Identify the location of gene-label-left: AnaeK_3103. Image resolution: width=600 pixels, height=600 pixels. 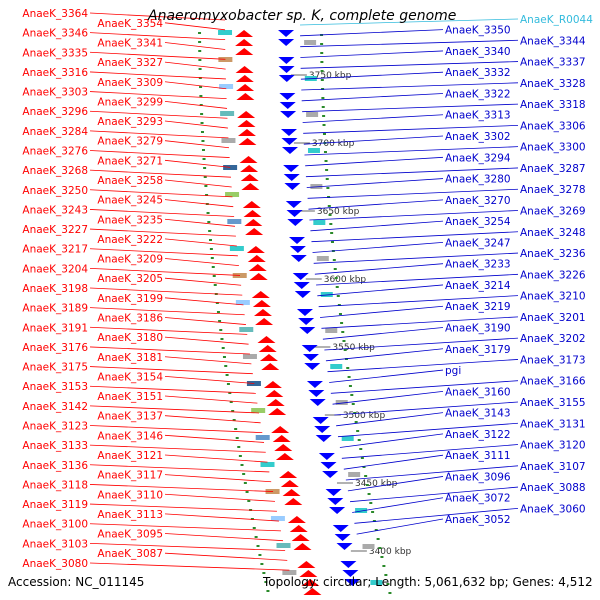
(55, 544).